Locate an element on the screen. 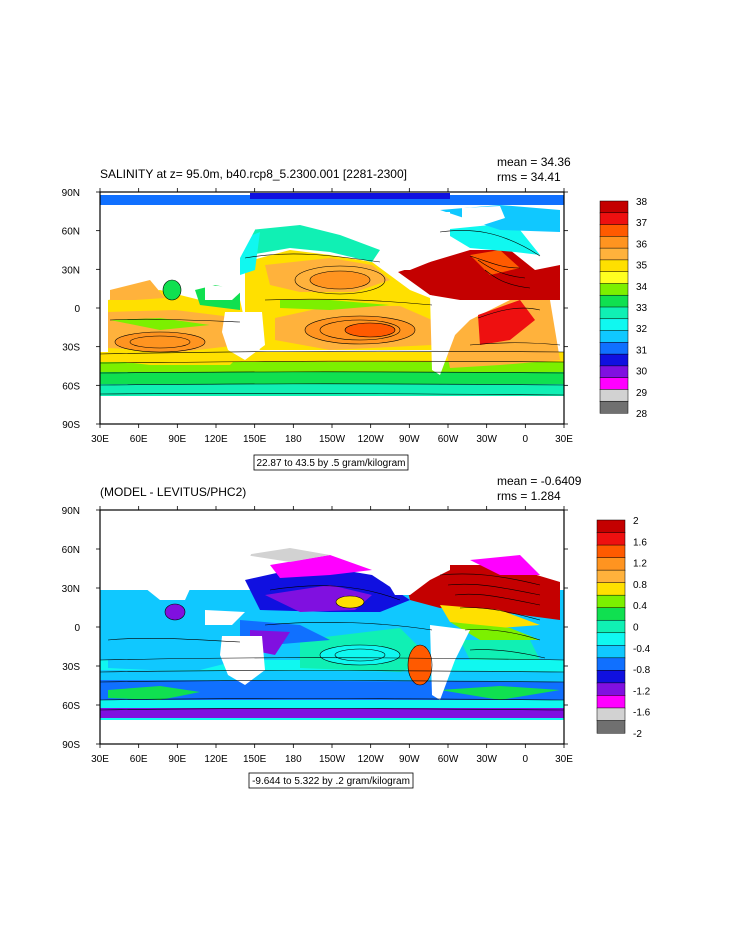 The image size is (733, 945). colorbar-label: 0.8 is located at coordinates (640, 585).